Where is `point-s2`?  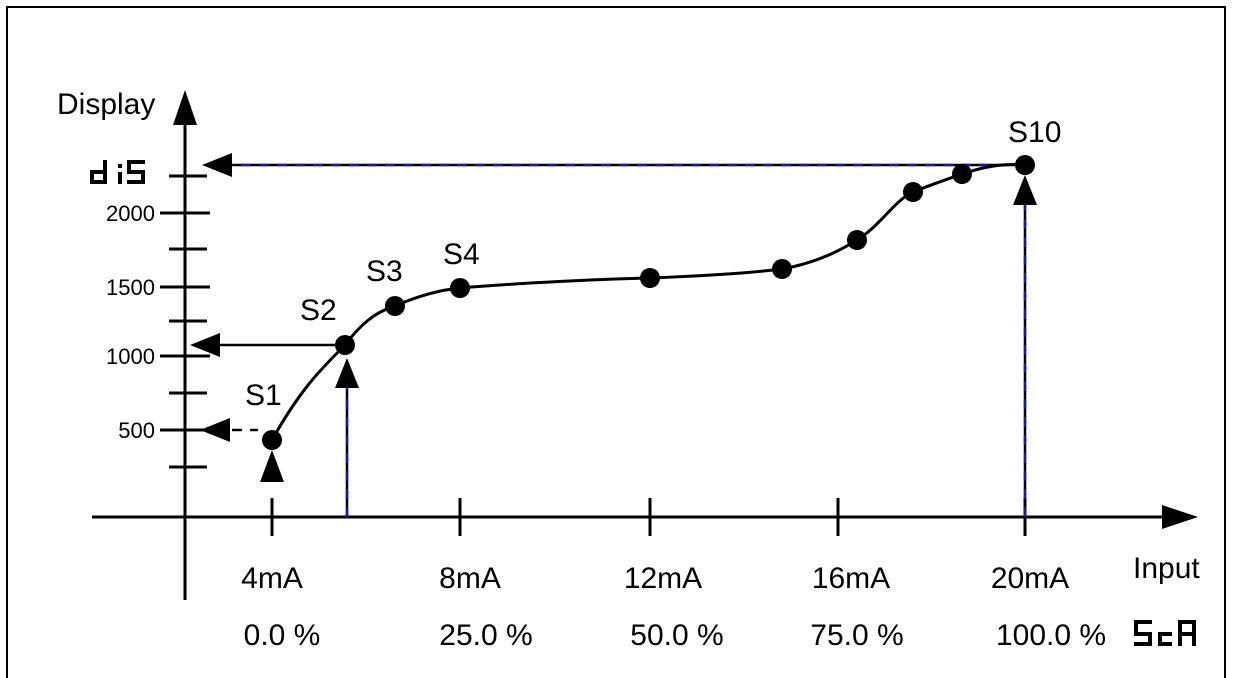
point-s2 is located at coordinates (345, 345).